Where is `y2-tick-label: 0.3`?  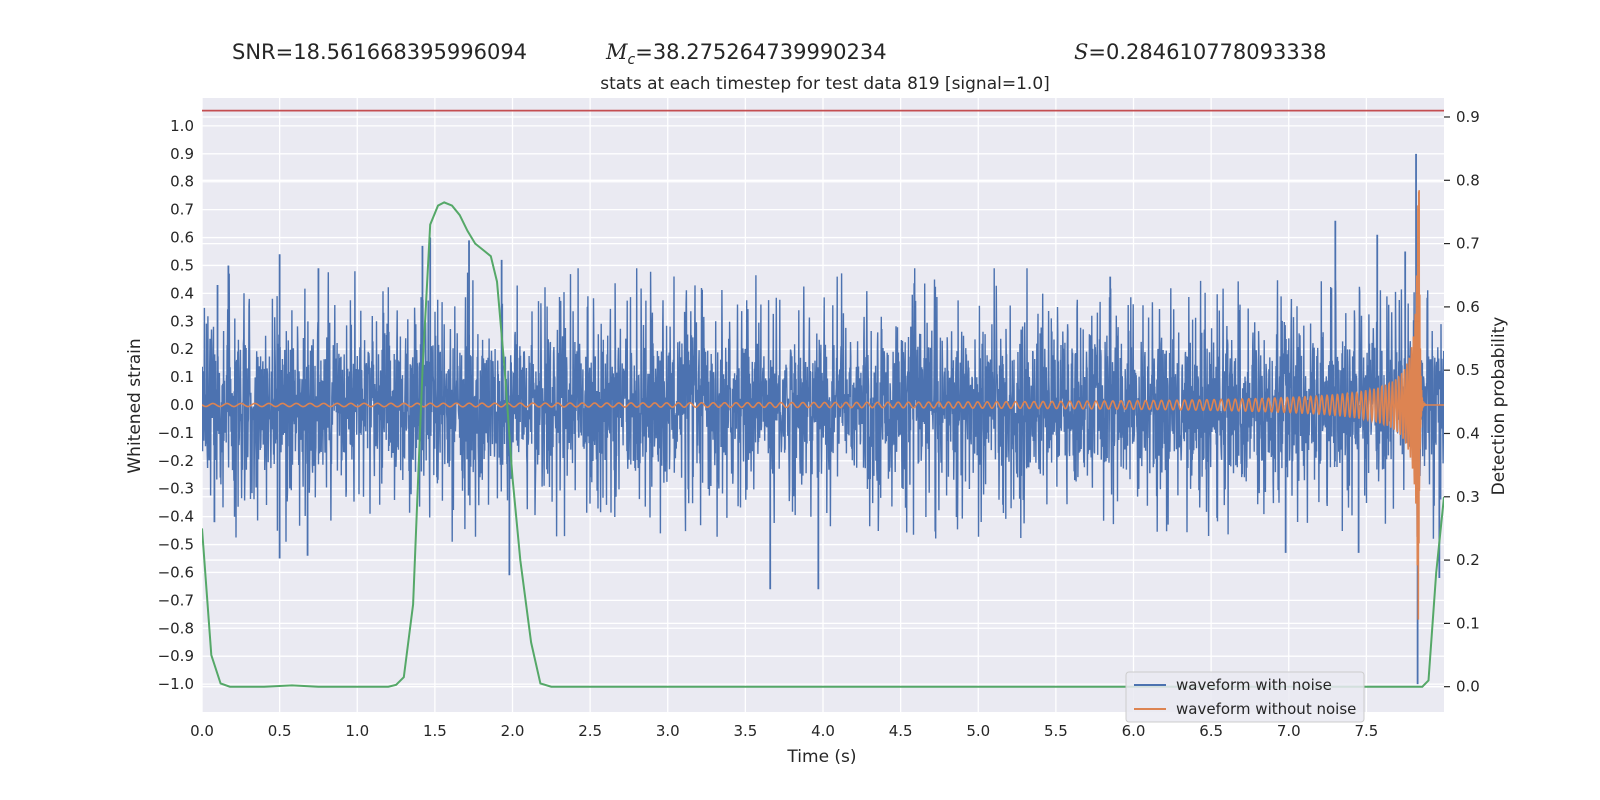
y2-tick-label: 0.3 is located at coordinates (1468, 497).